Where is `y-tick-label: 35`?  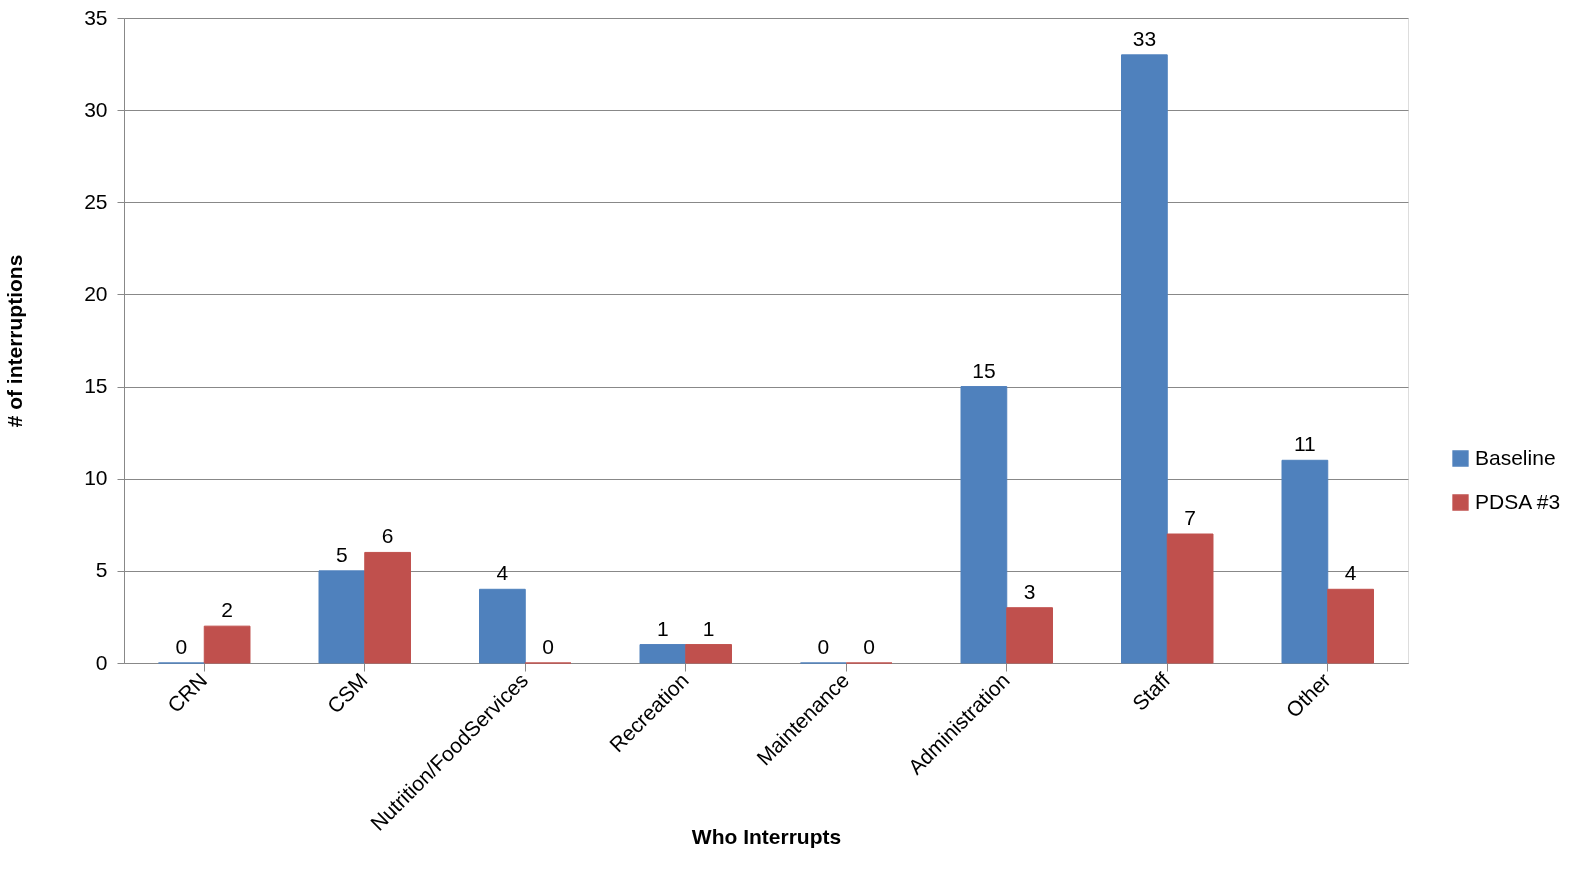 y-tick-label: 35 is located at coordinates (96, 17).